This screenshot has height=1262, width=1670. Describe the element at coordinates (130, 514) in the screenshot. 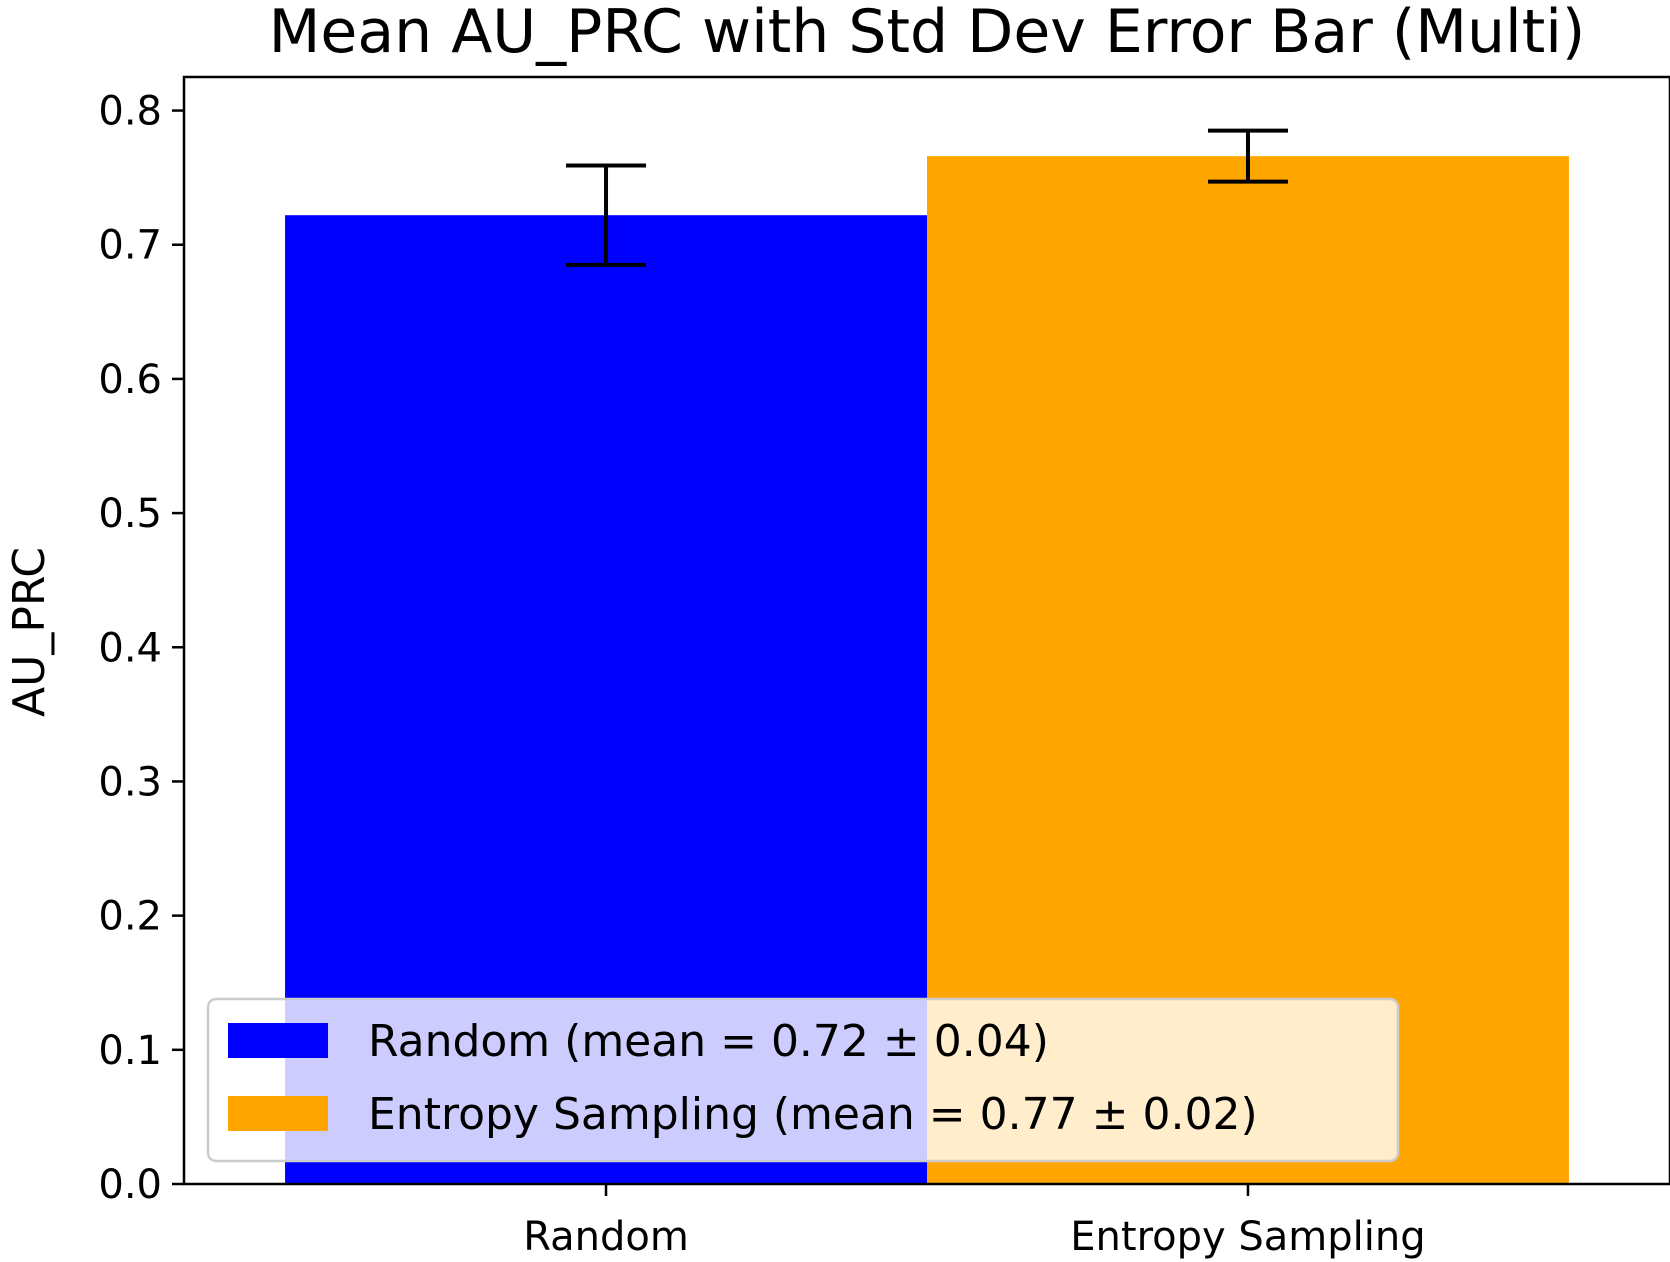

I see `y-tick-label: 0.5` at that location.